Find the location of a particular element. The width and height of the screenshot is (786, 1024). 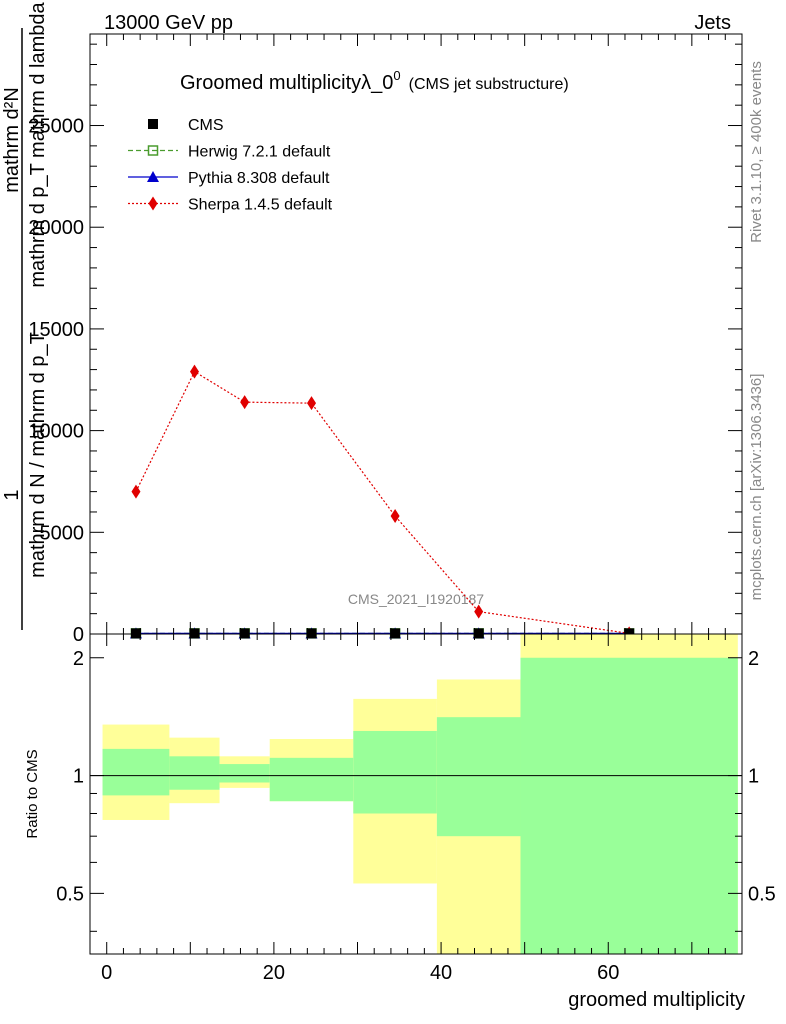

legend-item: CMS is located at coordinates (186, 125).